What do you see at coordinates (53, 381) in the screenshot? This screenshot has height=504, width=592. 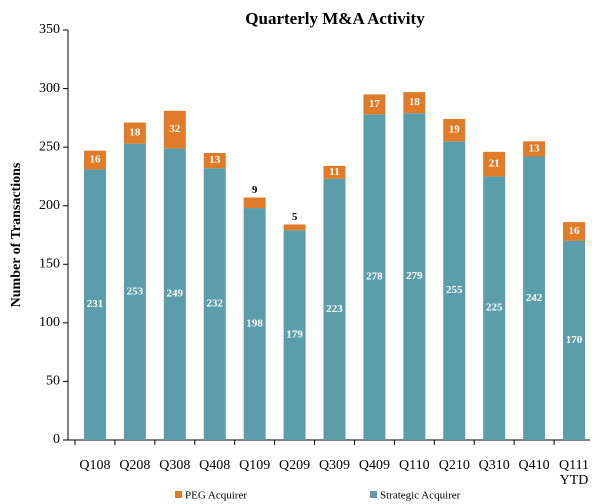 I see `y-tick-label: 50` at bounding box center [53, 381].